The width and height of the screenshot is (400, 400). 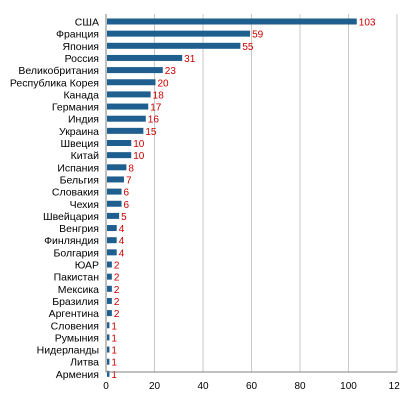 I want to click on category-label: Великобритания, so click(x=58, y=71).